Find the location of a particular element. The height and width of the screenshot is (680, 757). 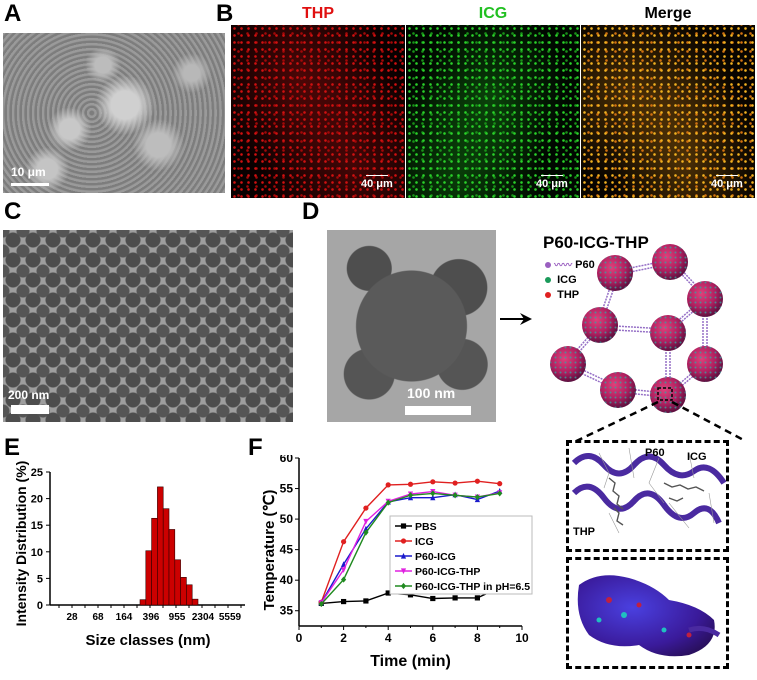

panel-label-e: E is located at coordinates (12, 447).